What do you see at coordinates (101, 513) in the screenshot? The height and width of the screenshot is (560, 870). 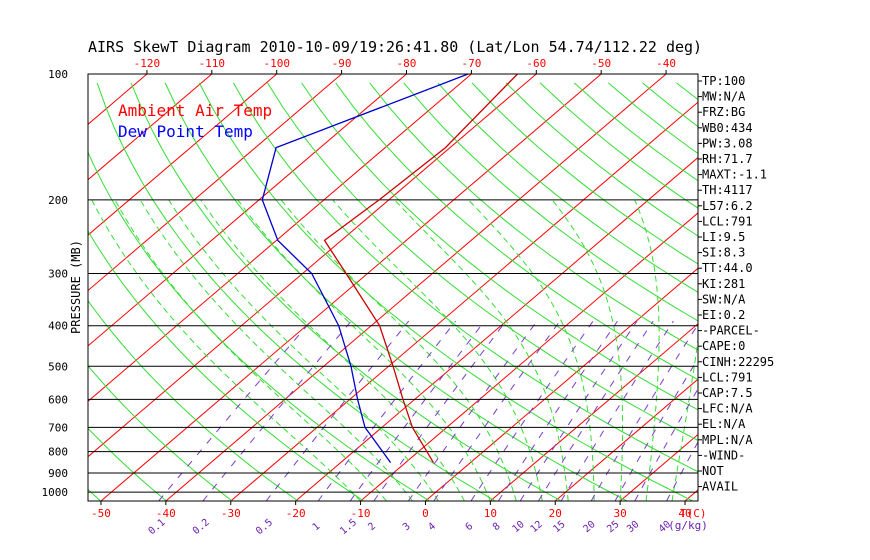 I see `bottom-temp-tick-label: -50` at bounding box center [101, 513].